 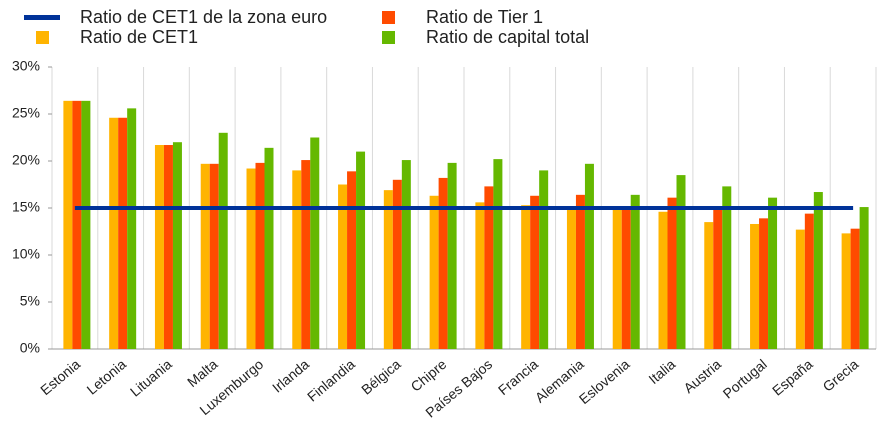 What do you see at coordinates (290, 376) in the screenshot?
I see `x-tick-label: Irlanda` at bounding box center [290, 376].